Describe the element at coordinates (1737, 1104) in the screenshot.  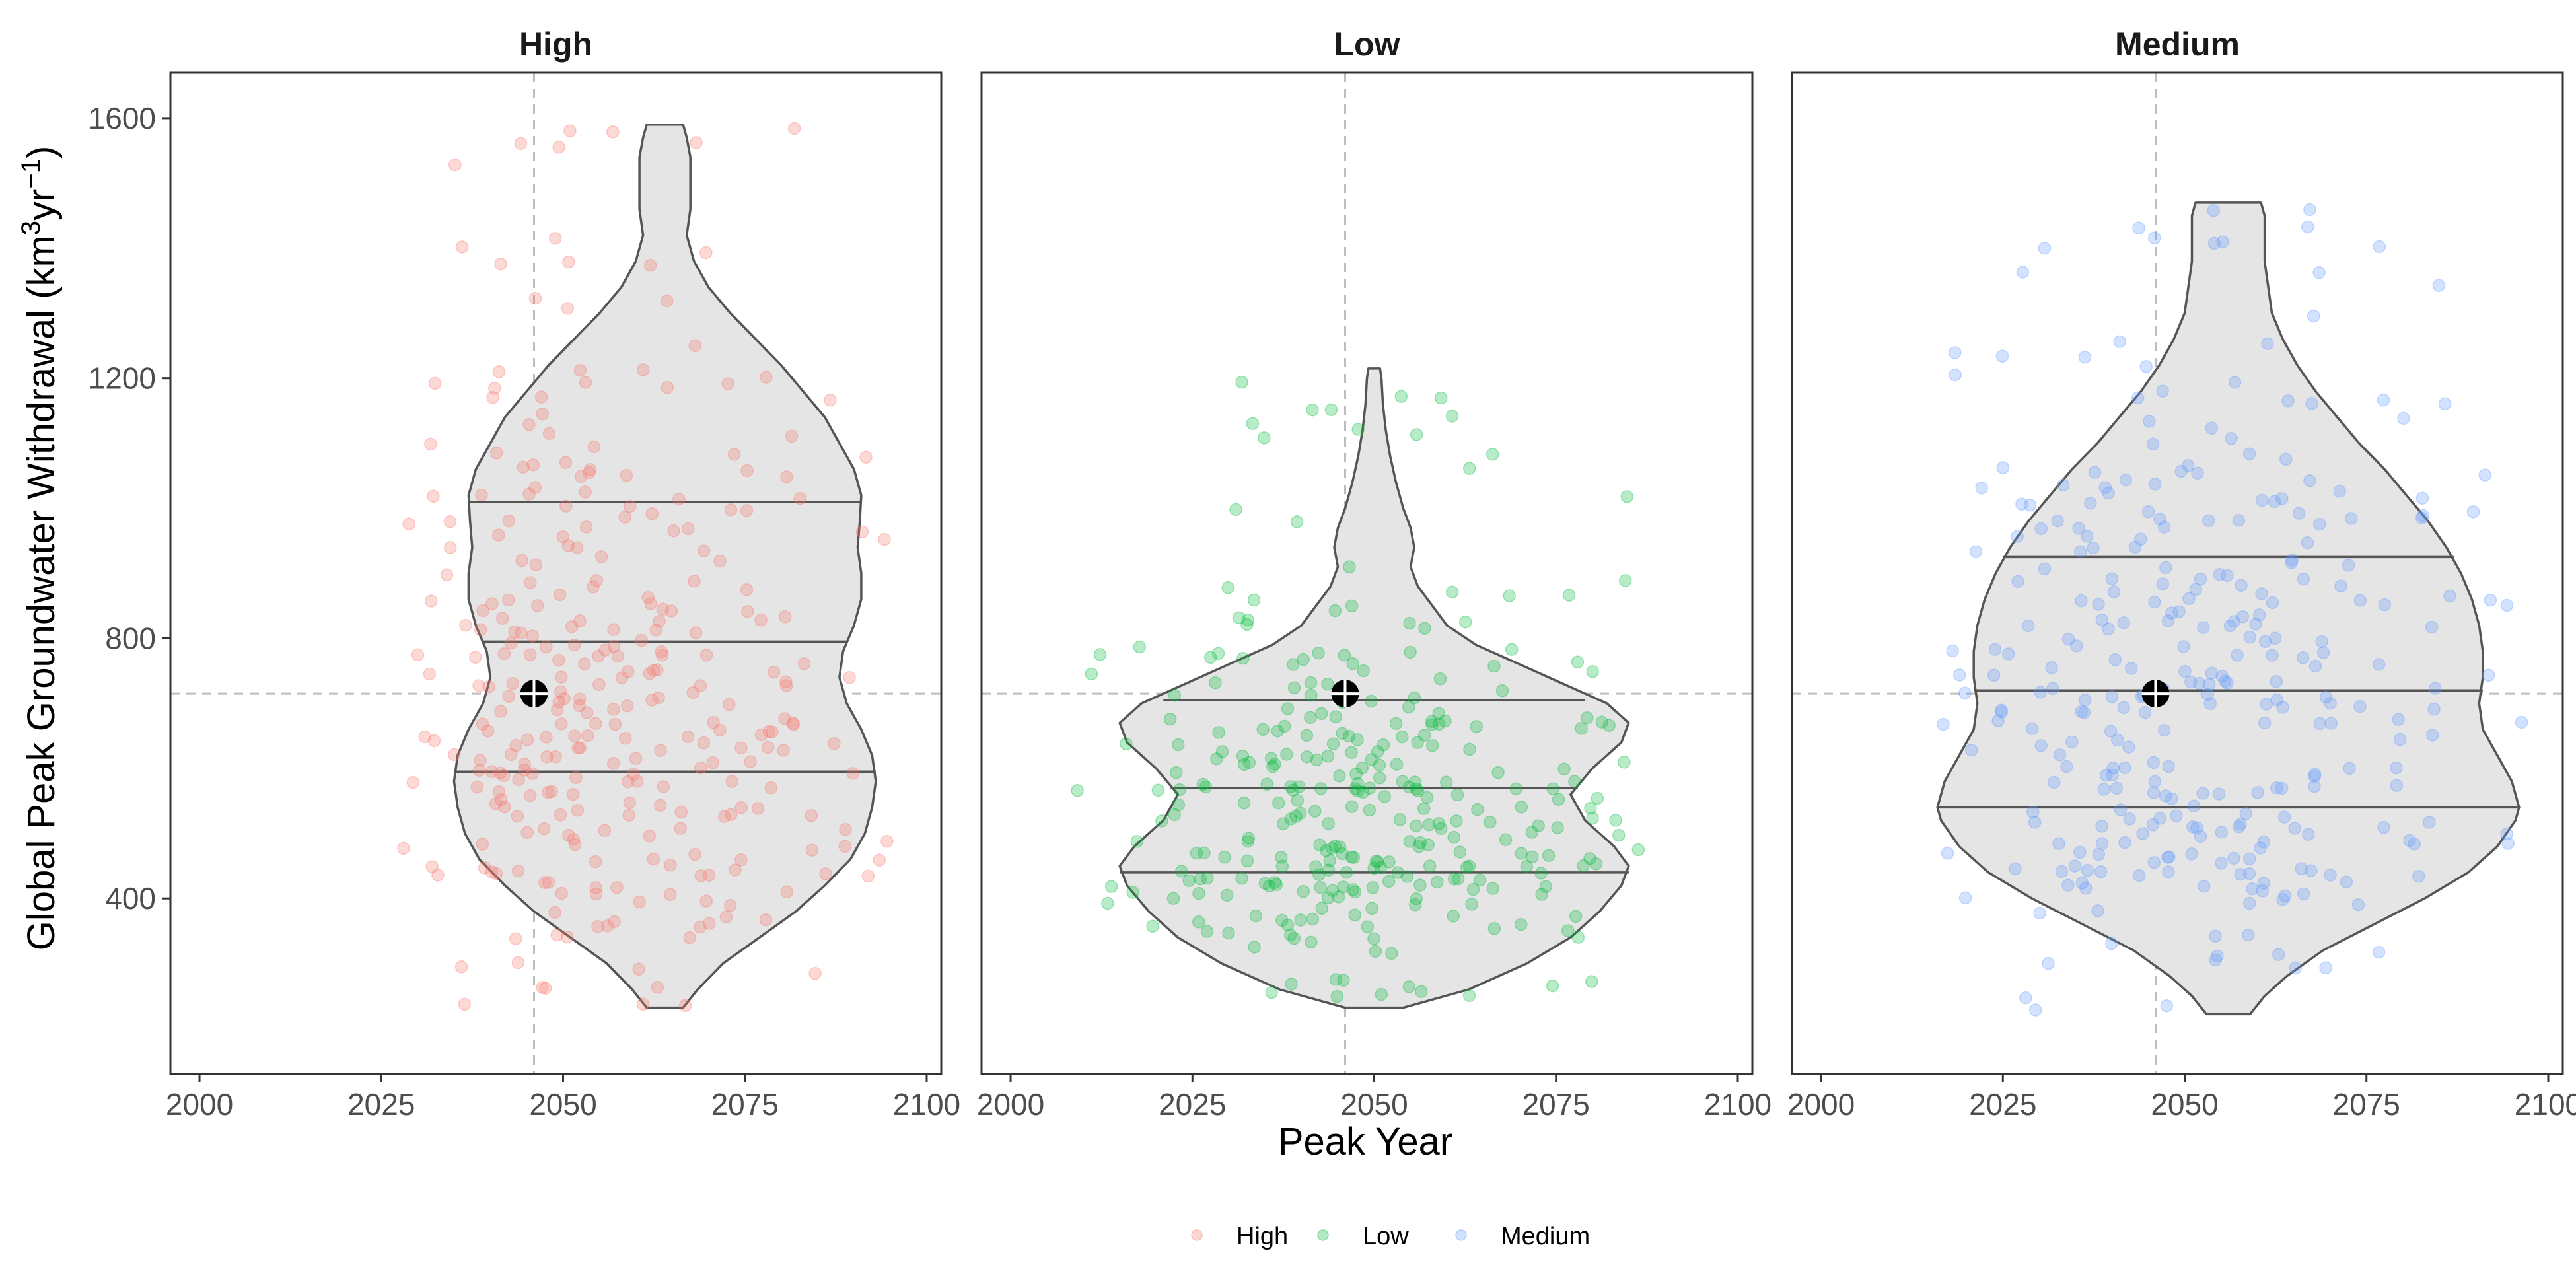
I see `x-tick-label: 2100` at that location.